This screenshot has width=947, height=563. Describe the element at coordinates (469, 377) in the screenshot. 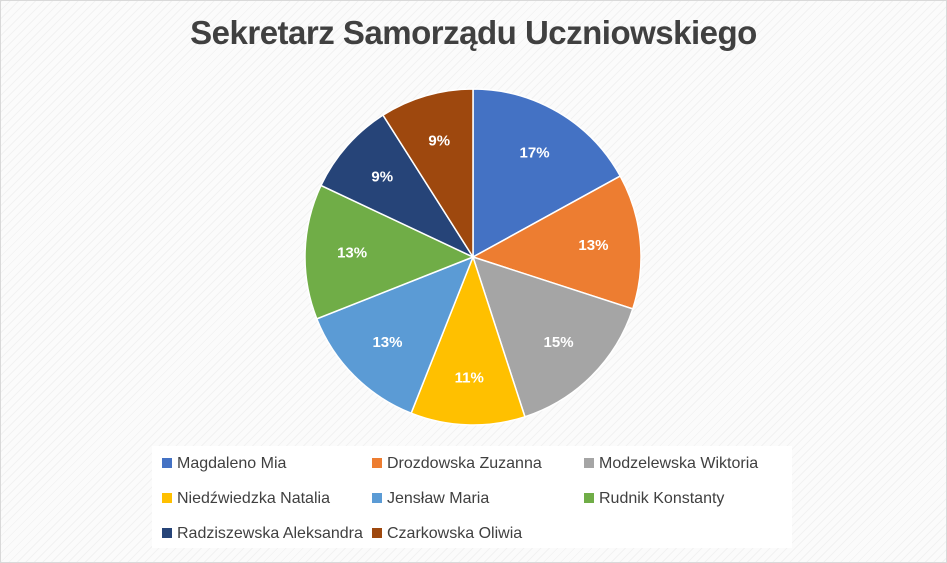

I see `data-label: 11%` at that location.